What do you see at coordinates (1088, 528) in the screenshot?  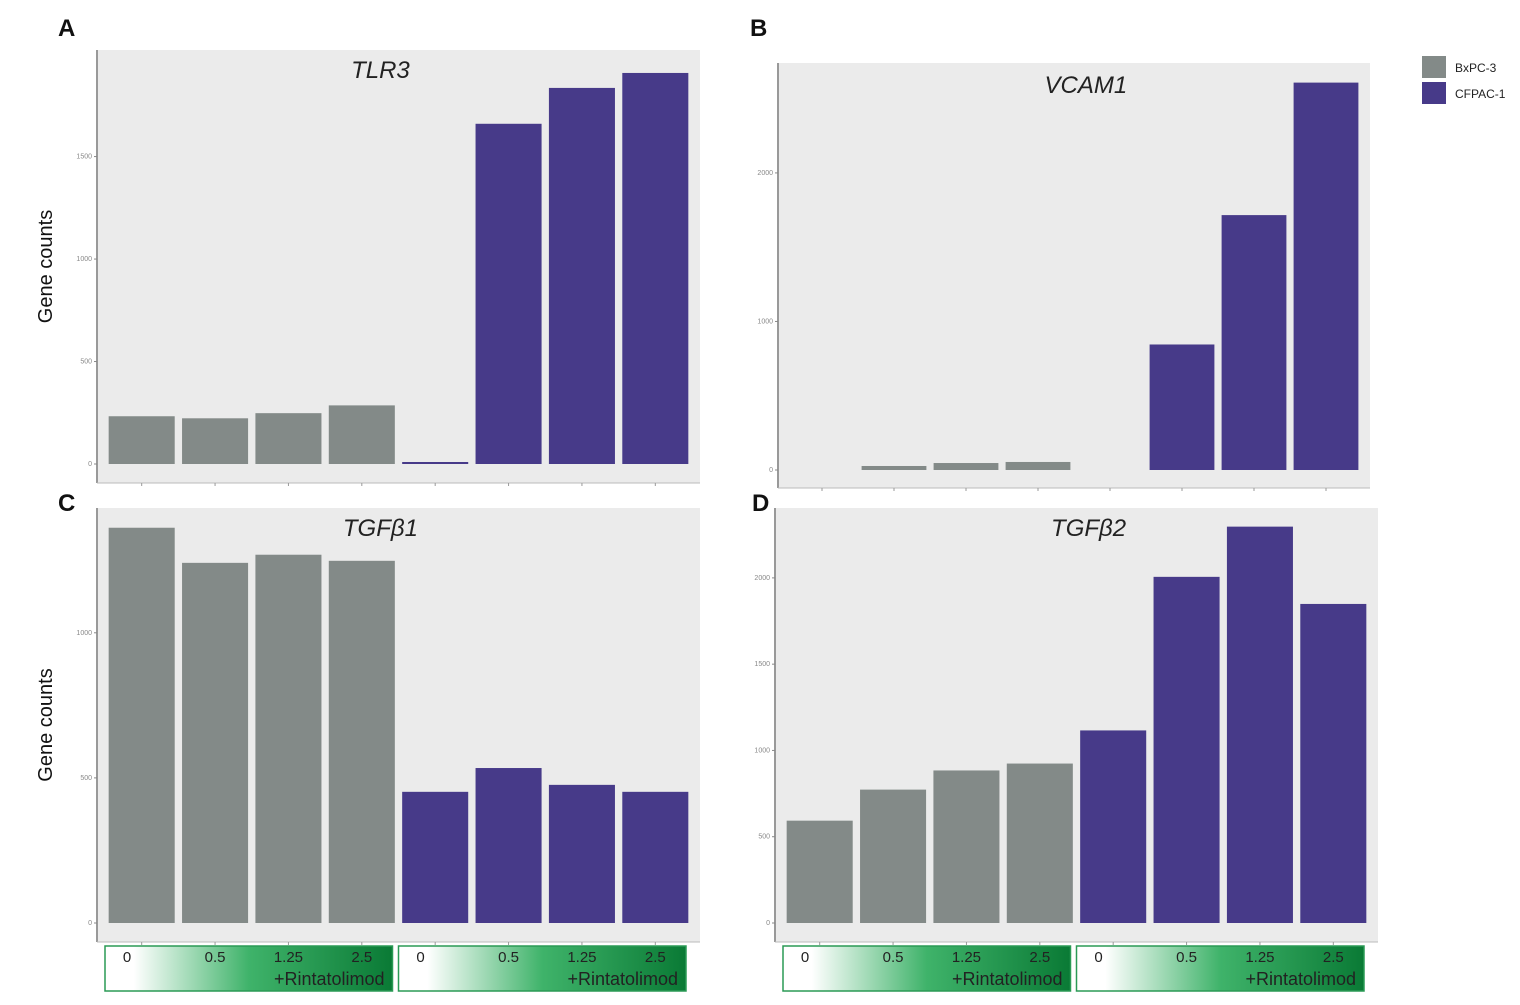 I see `gene-title: TGFβ2` at bounding box center [1088, 528].